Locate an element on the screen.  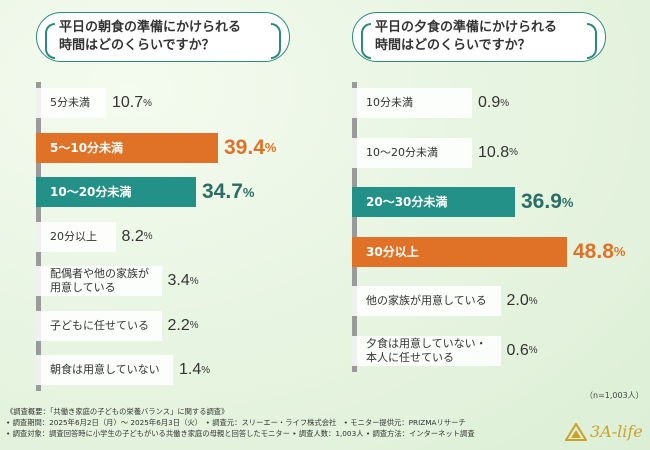
footer-line: 《調査概要：「共働き家庭の子どもの栄養バランス」に関する調査》 is located at coordinates (117, 411).